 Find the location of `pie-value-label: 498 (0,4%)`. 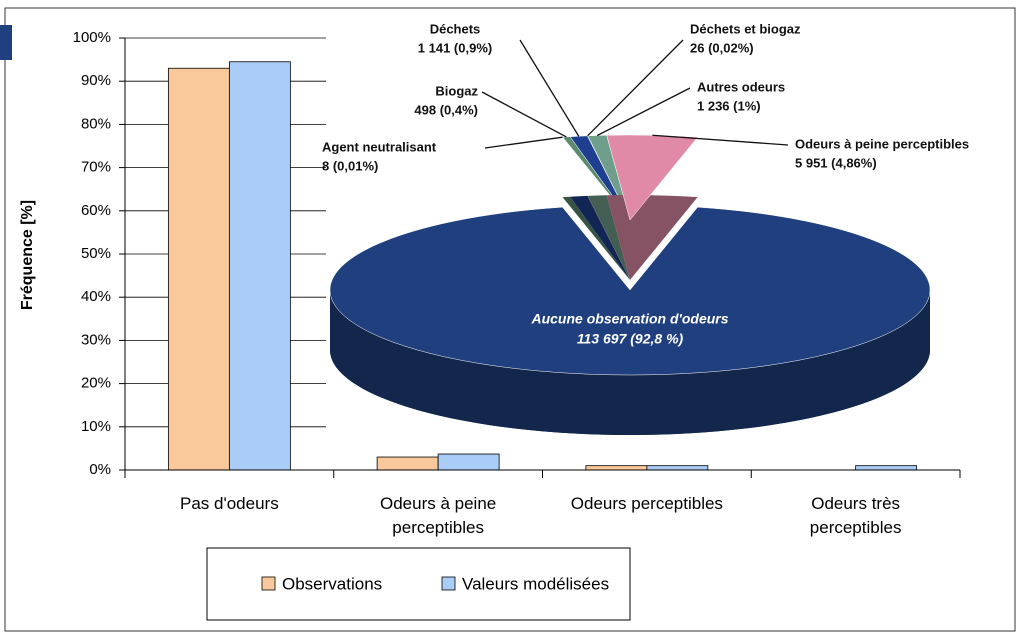

pie-value-label: 498 (0,4%) is located at coordinates (446, 109).